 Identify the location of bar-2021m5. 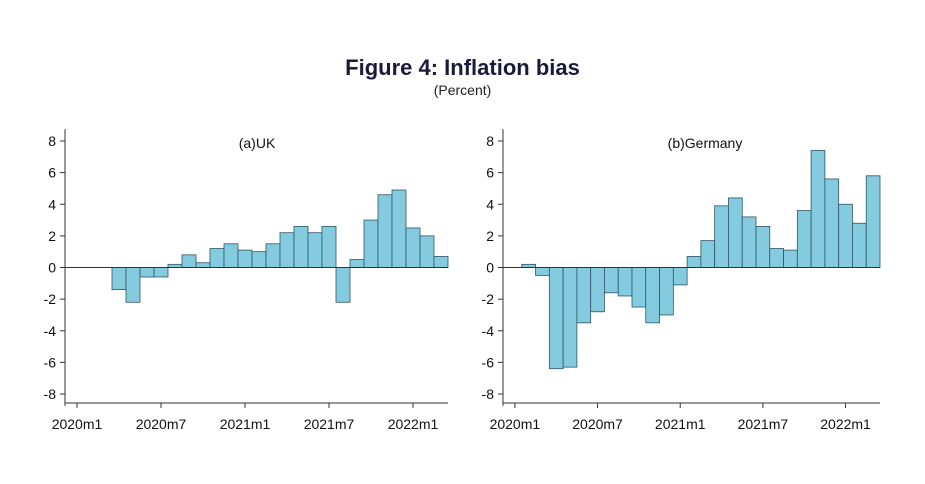
(735, 232).